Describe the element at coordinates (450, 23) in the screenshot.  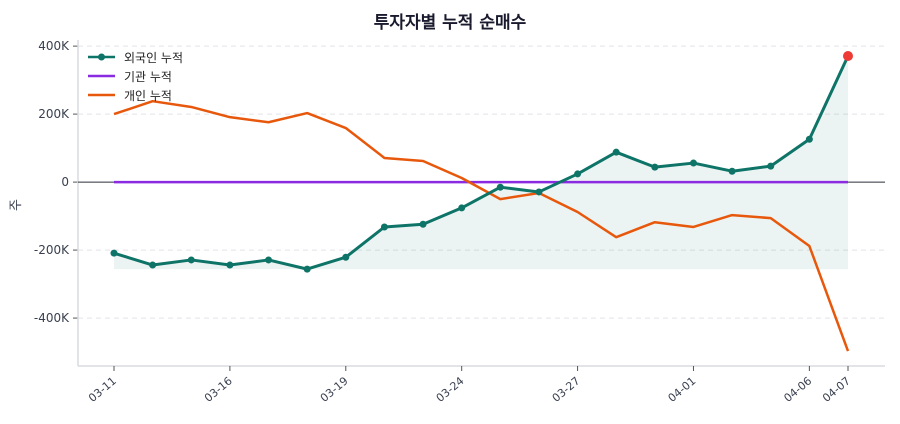
I see `chart-title: 투자자별 누적 순매수` at that location.